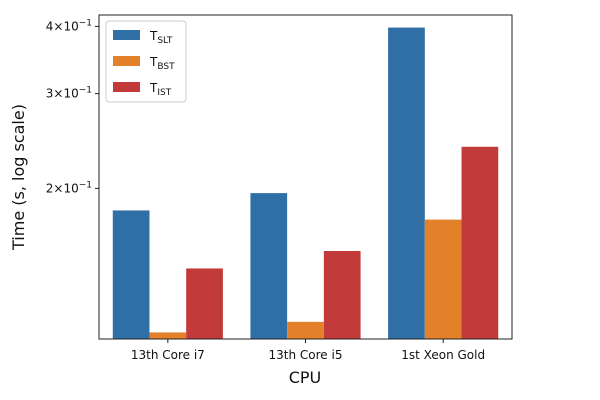 Image resolution: width=600 pixels, height=400 pixels. Describe the element at coordinates (168, 355) in the screenshot. I see `x-tick-label: 13th Core i7` at that location.